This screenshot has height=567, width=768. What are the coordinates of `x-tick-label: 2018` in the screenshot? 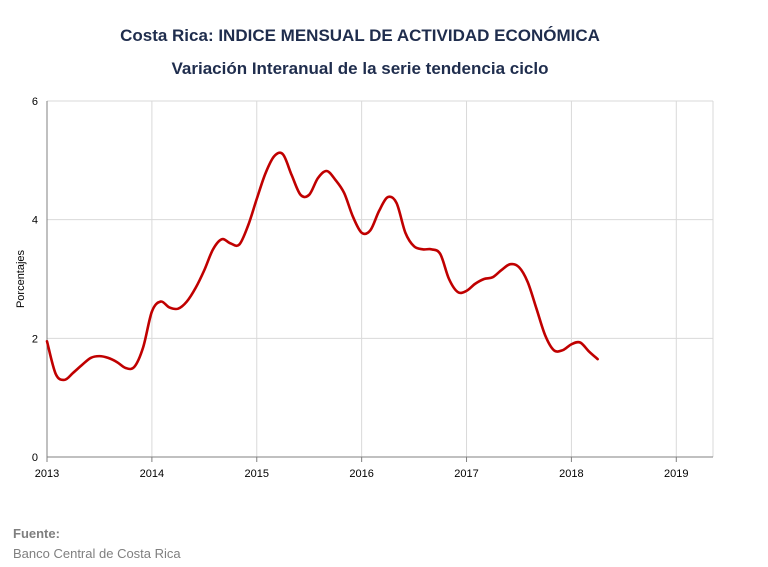 It's located at (571, 474).